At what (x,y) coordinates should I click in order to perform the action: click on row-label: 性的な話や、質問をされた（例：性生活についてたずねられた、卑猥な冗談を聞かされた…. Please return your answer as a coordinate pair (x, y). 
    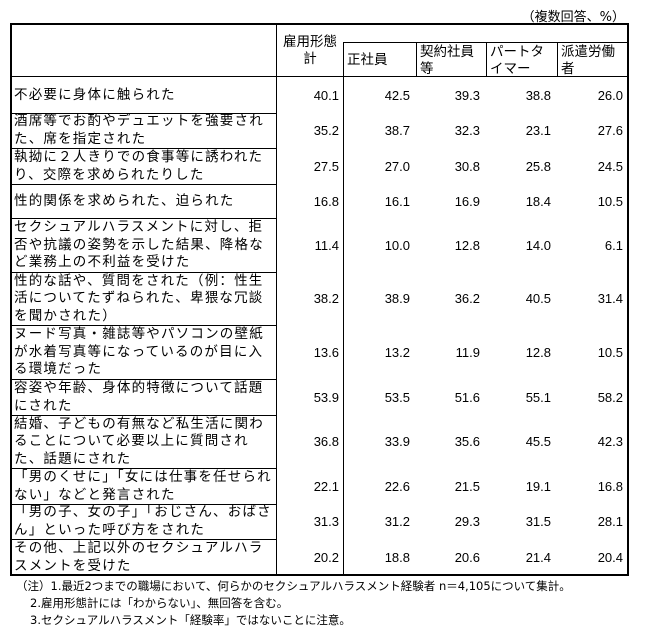
    Looking at the image, I should click on (139, 298).